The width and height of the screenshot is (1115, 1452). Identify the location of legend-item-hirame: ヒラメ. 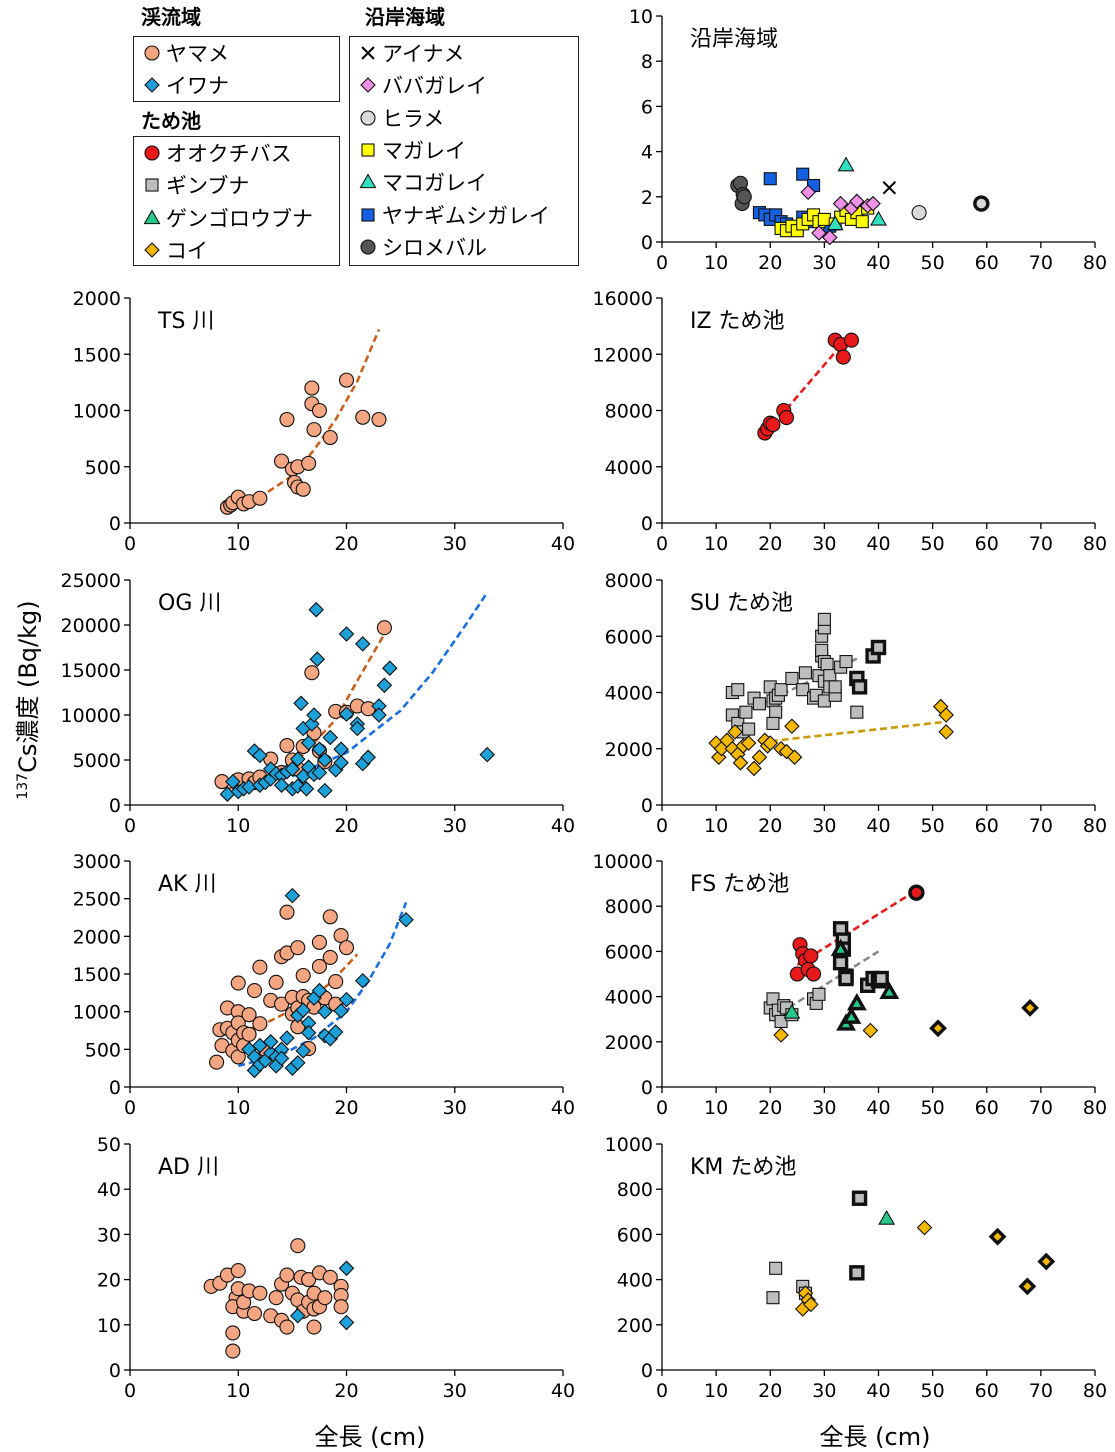
(401, 118).